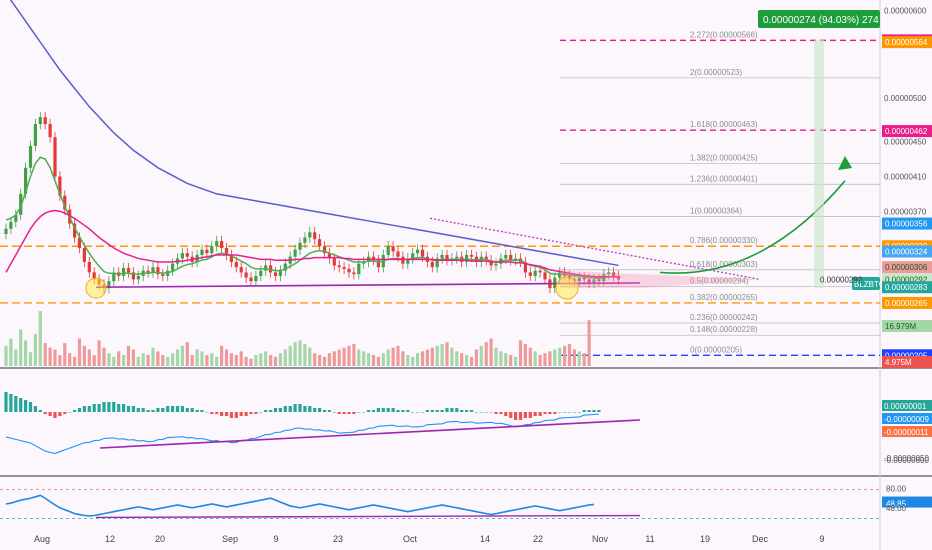  What do you see at coordinates (719, 280) in the screenshot?
I see `fib-level-label: 0.5(0.00000284)` at bounding box center [719, 280].